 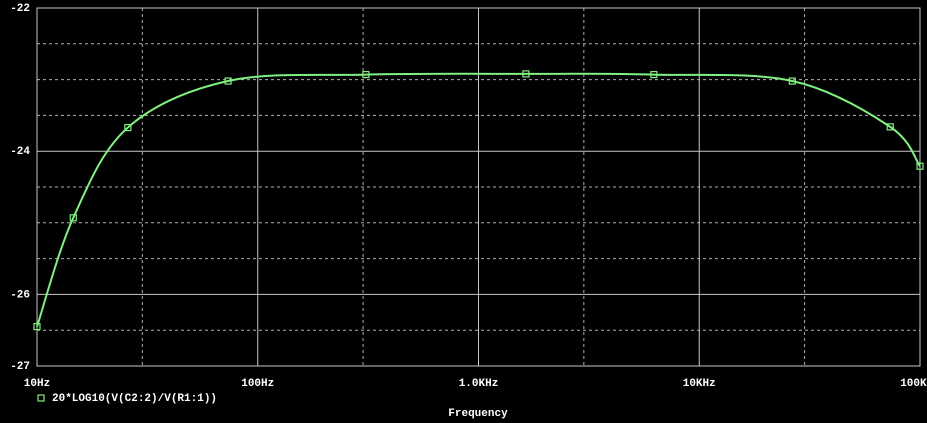 What do you see at coordinates (257, 384) in the screenshot?
I see `x-tick-label: 100Hz` at bounding box center [257, 384].